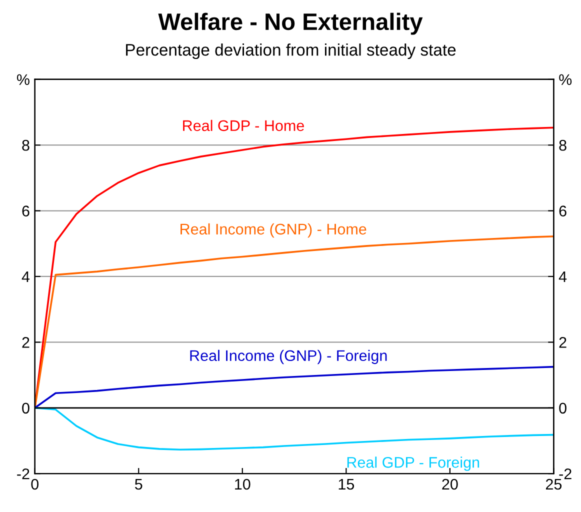  I want to click on series-label: Real Income (GNP) - Home, so click(273, 230).